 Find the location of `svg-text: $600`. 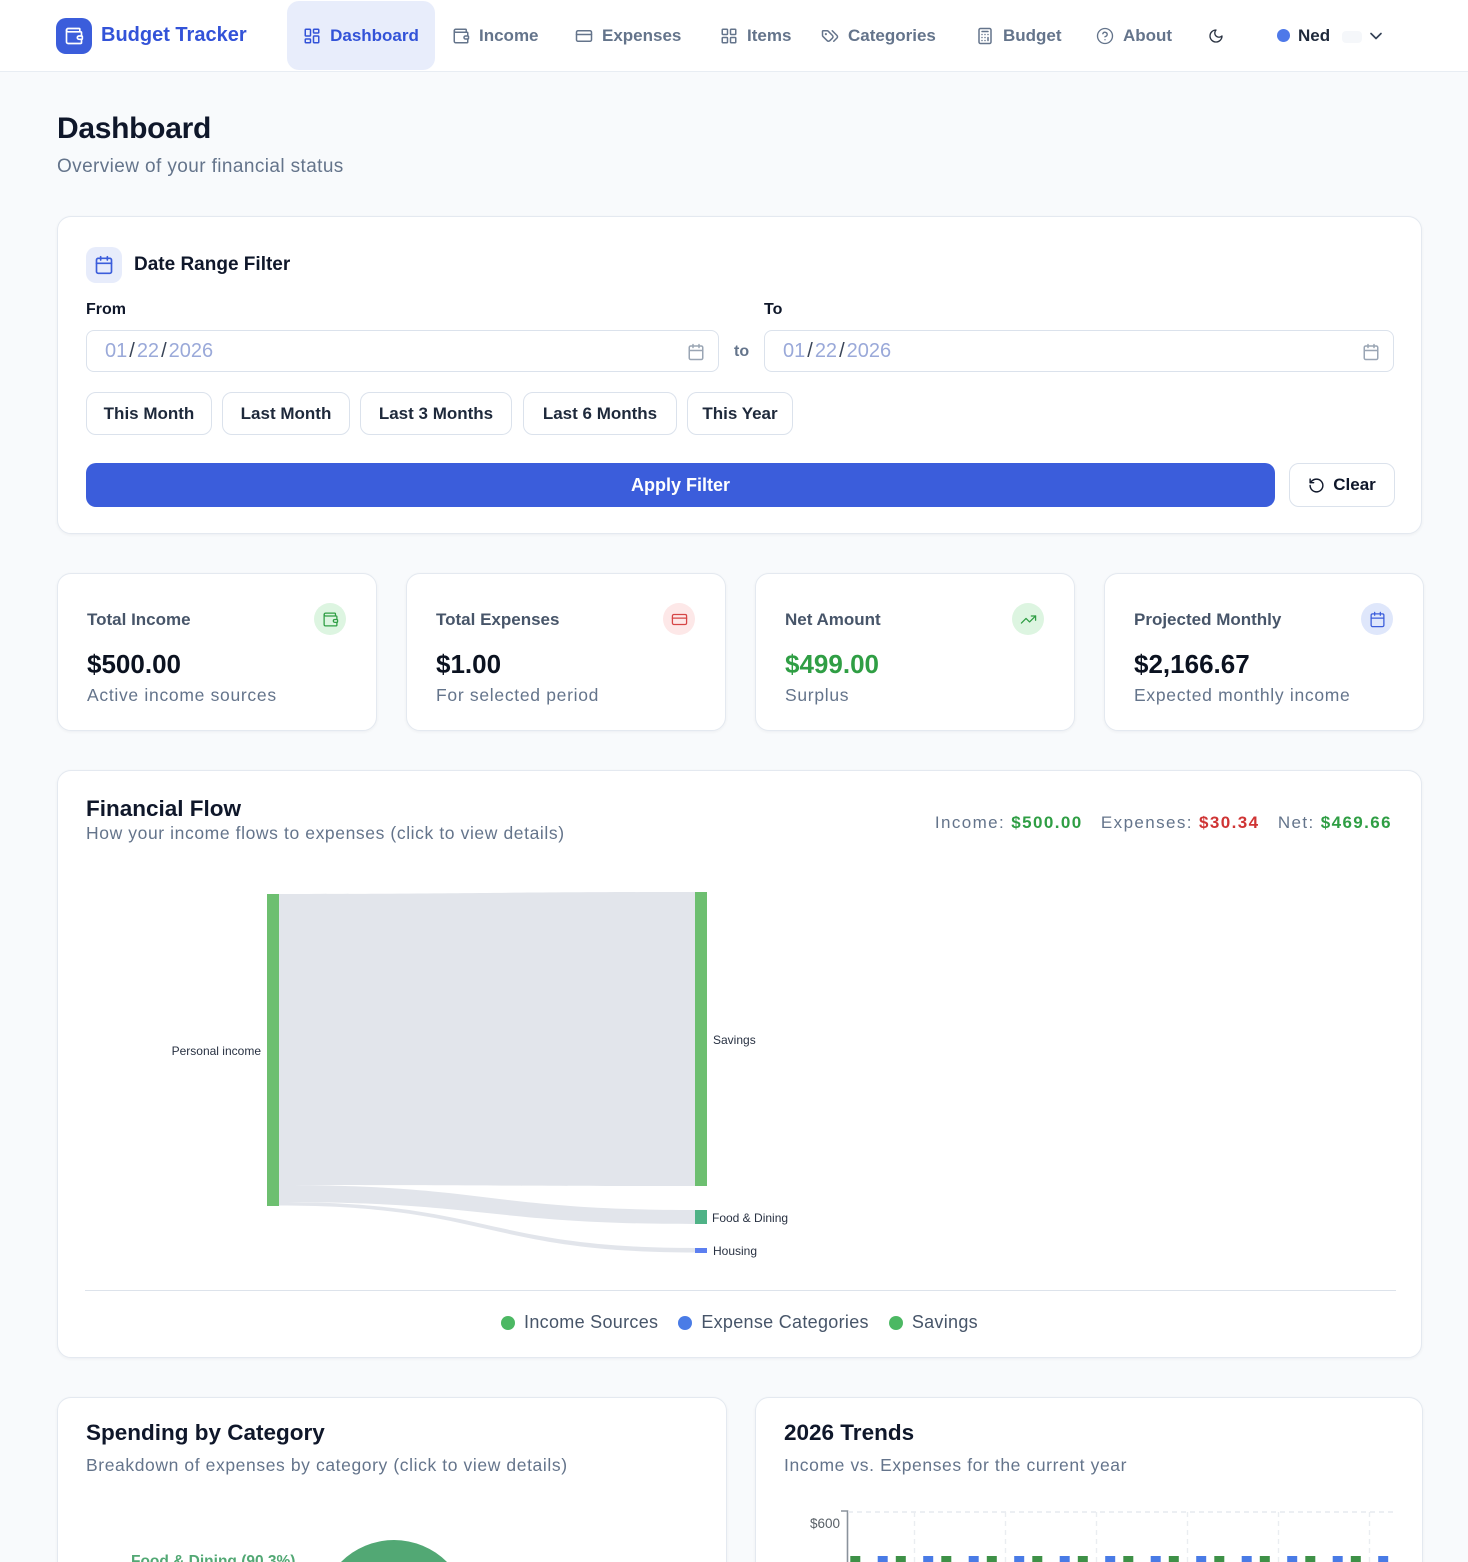

svg-text: $600 is located at coordinates (825, 1523).